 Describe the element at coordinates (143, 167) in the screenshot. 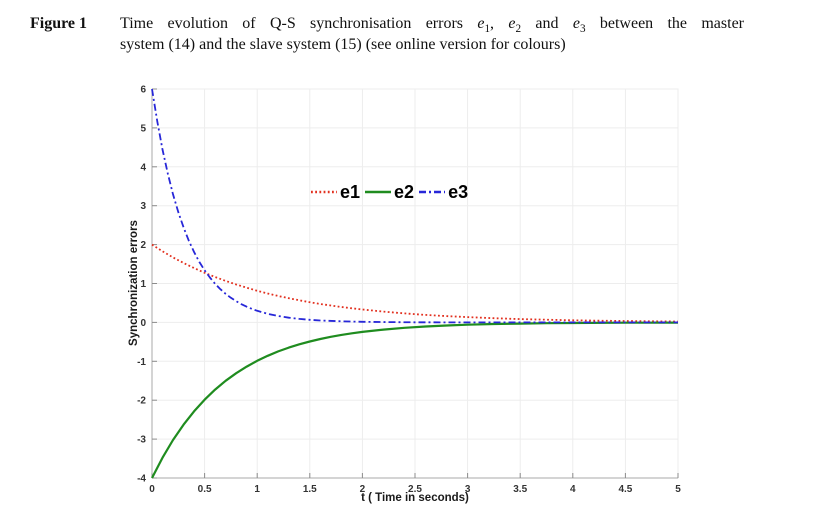

I see `y-tick-label: 4` at that location.